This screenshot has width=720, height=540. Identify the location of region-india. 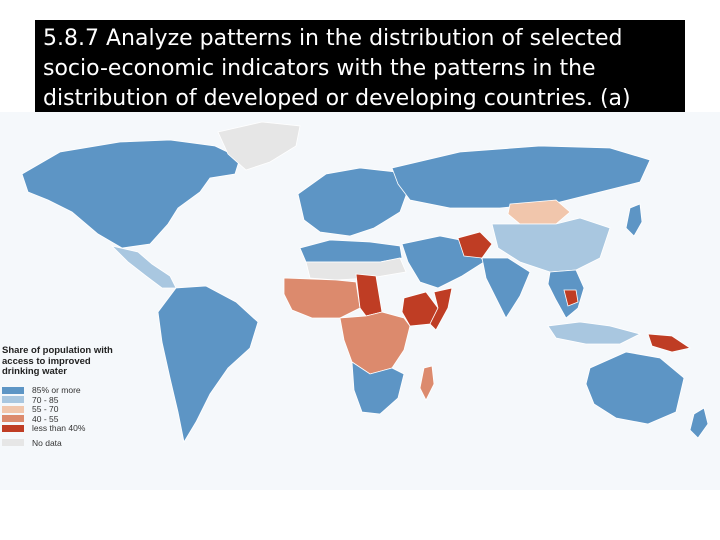
(506, 288).